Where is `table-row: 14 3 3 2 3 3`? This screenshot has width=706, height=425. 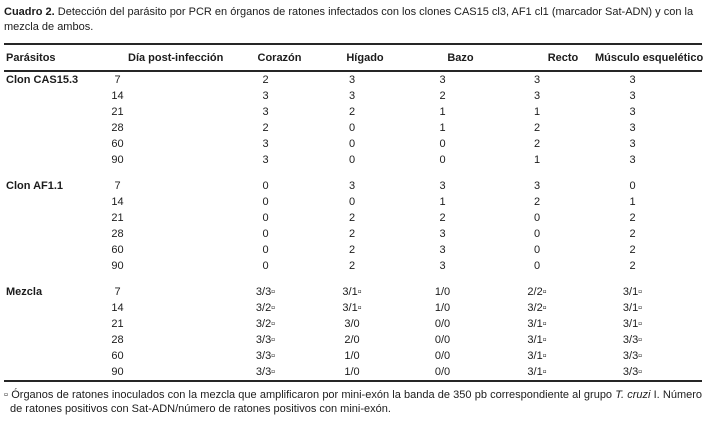
table-row: 14 3 3 2 3 3 is located at coordinates (353, 96).